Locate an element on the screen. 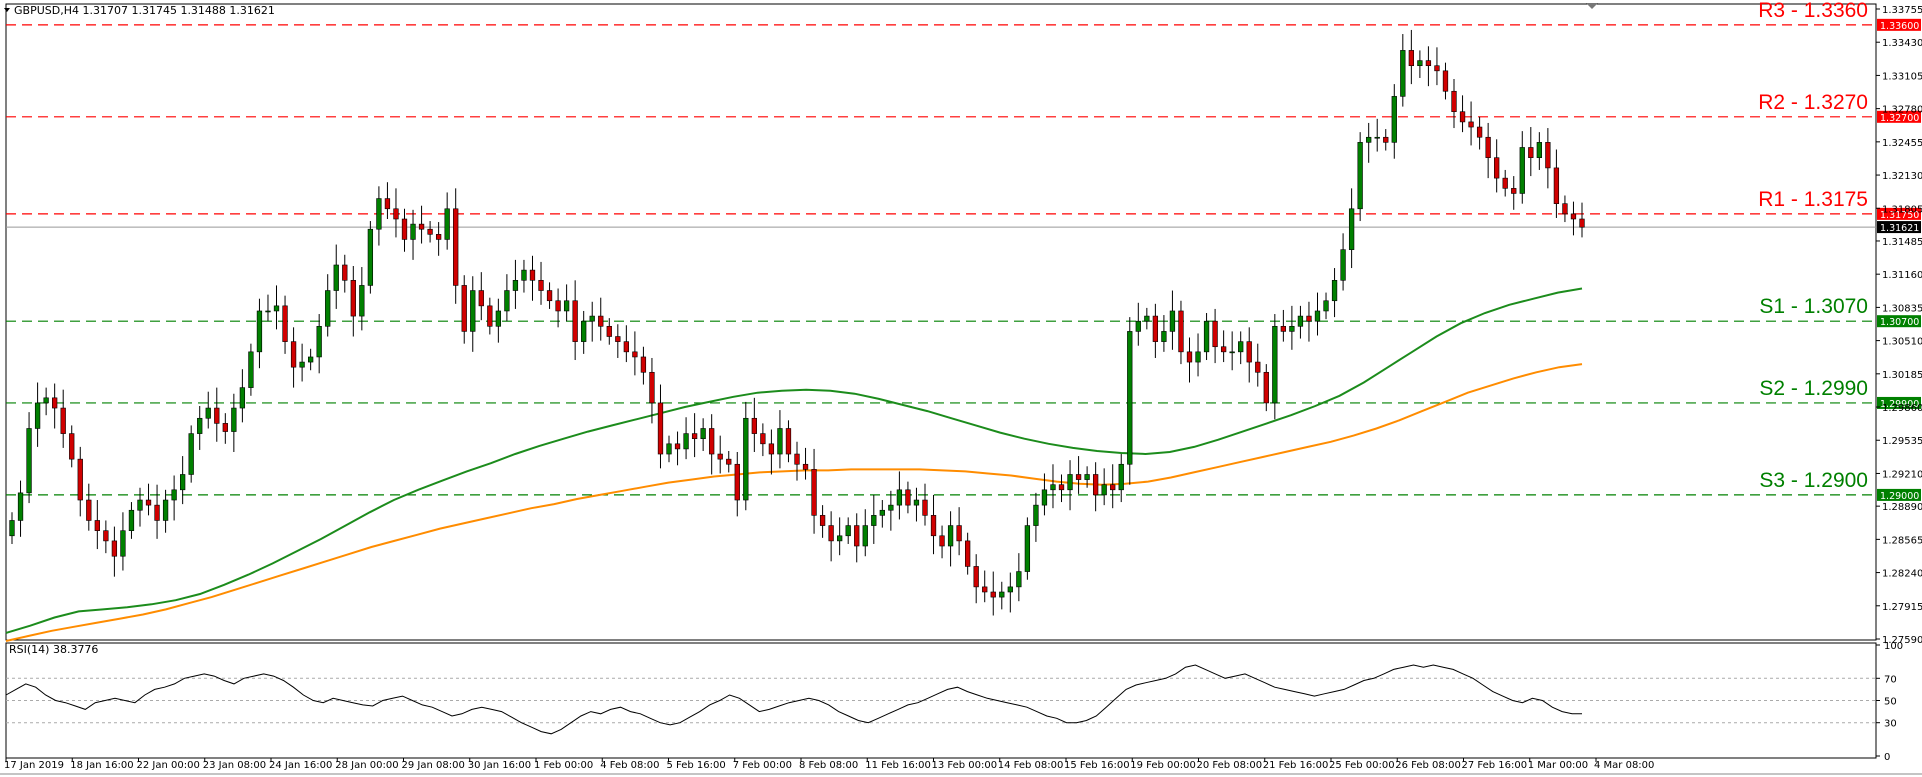 The height and width of the screenshot is (777, 1922). level-price-tag-text: 1.29000 is located at coordinates (1899, 496).